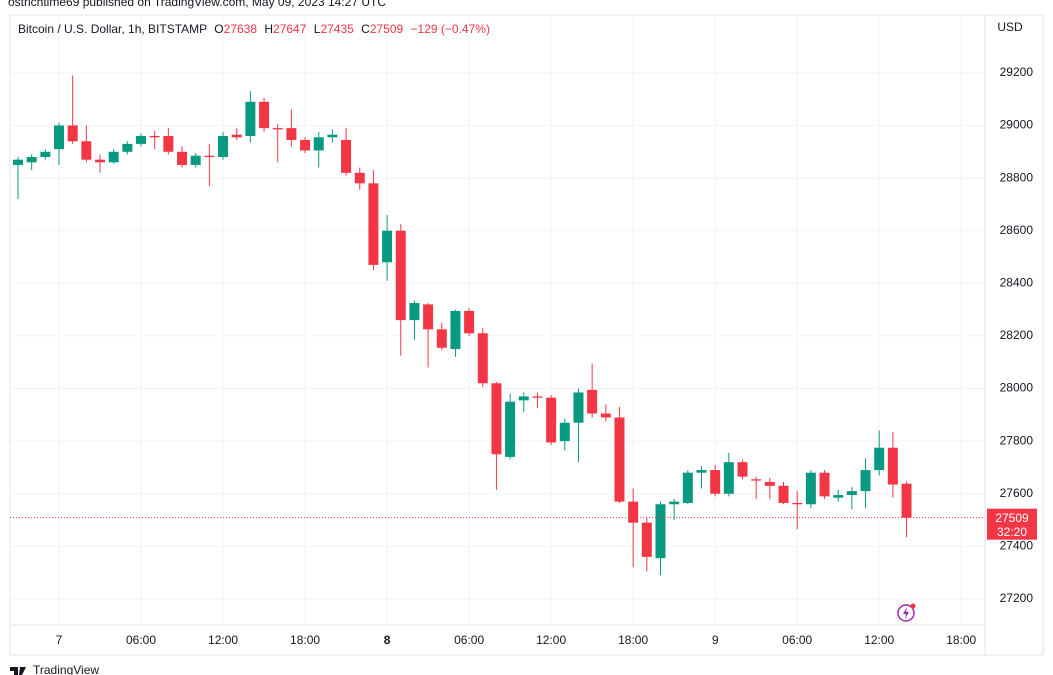 This screenshot has height=675, width=1053. Describe the element at coordinates (1017, 125) in the screenshot. I see `y-tick-label: 29000` at that location.